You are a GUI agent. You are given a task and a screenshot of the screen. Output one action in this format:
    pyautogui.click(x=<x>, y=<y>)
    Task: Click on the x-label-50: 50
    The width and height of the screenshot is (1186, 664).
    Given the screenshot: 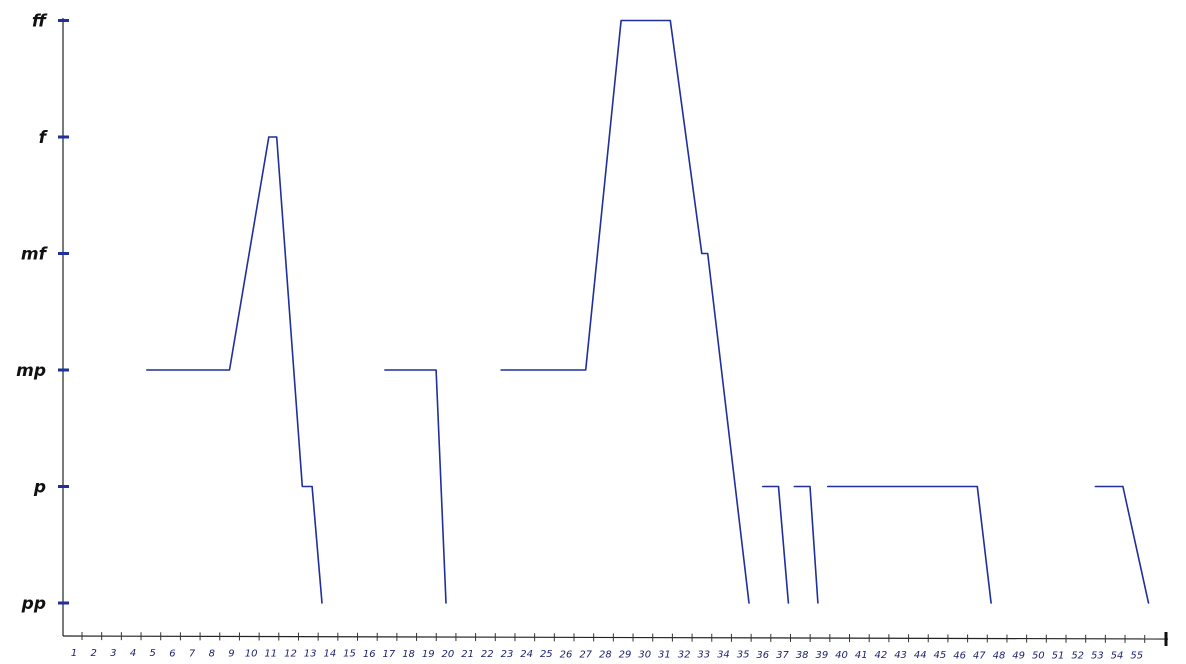 What is the action you would take?
    pyautogui.click(x=1038, y=655)
    